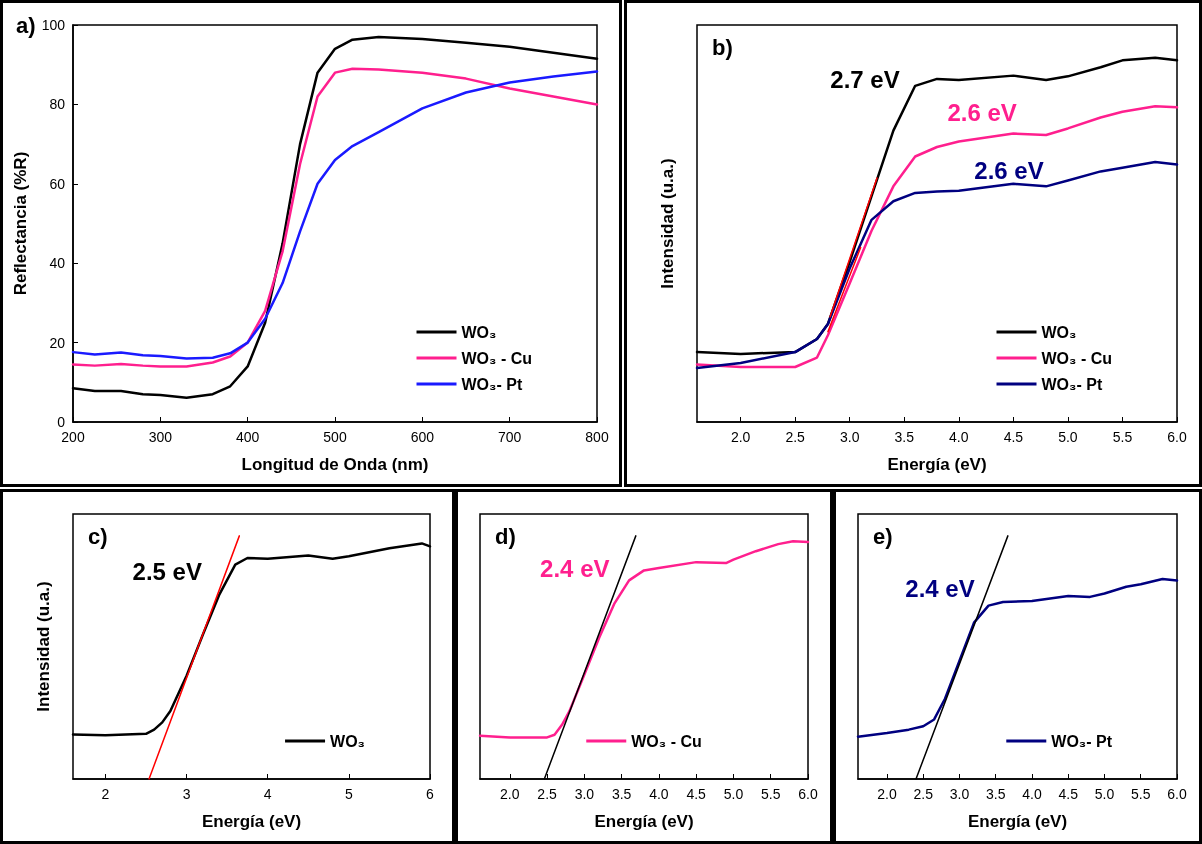 Image resolution: width=1202 pixels, height=844 pixels. What do you see at coordinates (26, 25) in the screenshot?
I see `chart-title: a)` at bounding box center [26, 25].